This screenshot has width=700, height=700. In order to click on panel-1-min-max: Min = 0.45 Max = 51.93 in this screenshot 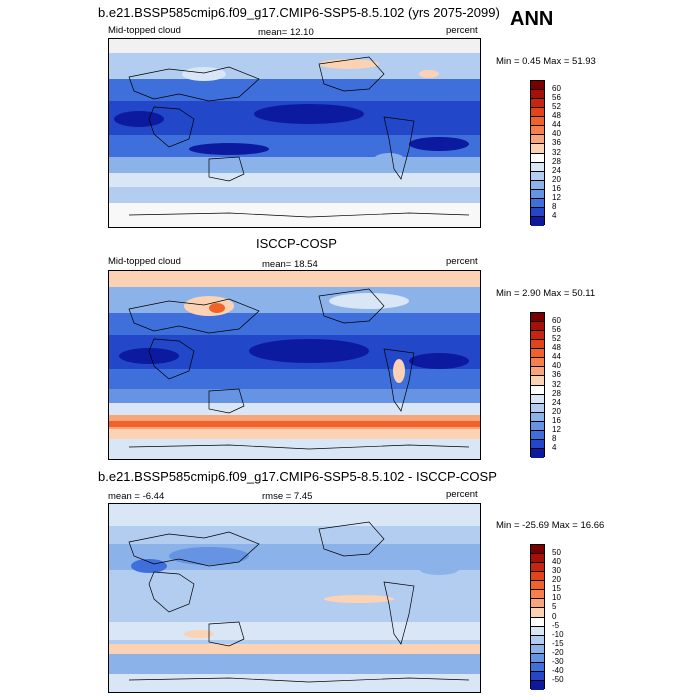, I will do `click(546, 61)`.